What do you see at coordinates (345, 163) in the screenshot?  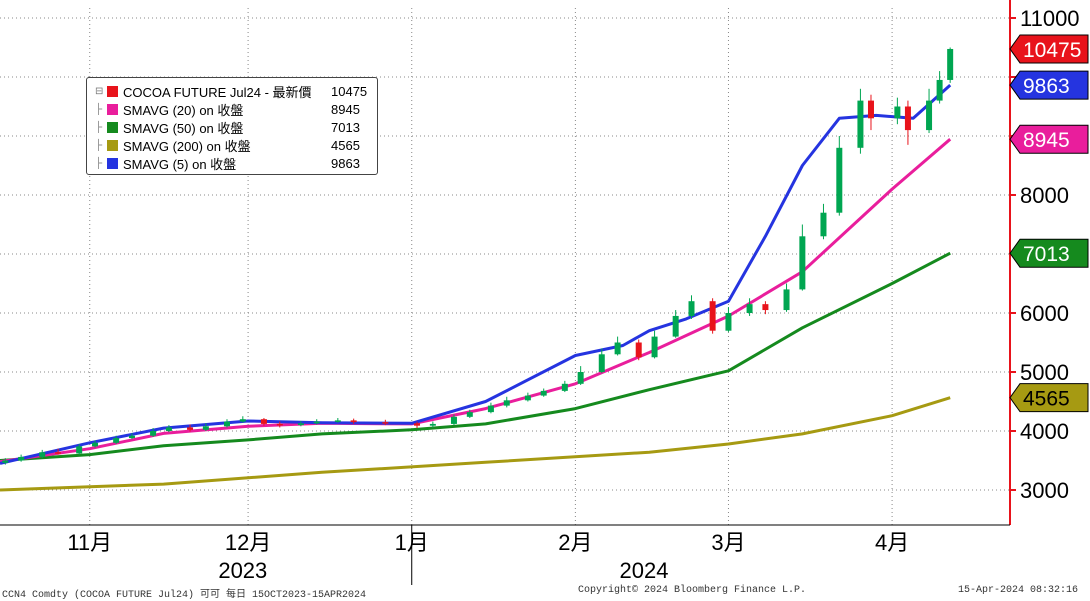 I see `legend-value: 9863` at bounding box center [345, 163].